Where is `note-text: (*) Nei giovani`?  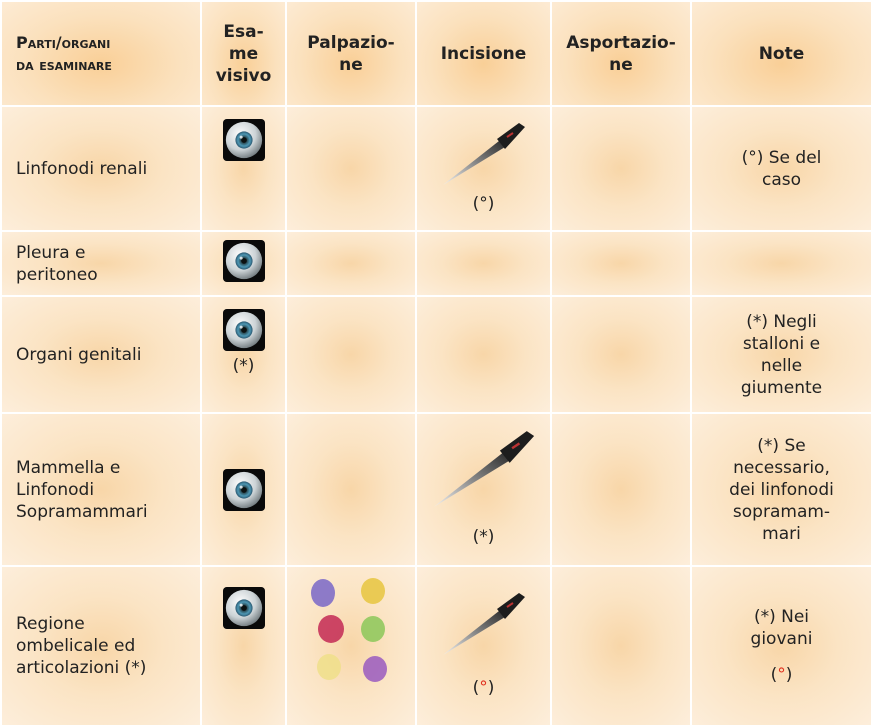 note-text: (*) Nei giovani is located at coordinates (781, 628).